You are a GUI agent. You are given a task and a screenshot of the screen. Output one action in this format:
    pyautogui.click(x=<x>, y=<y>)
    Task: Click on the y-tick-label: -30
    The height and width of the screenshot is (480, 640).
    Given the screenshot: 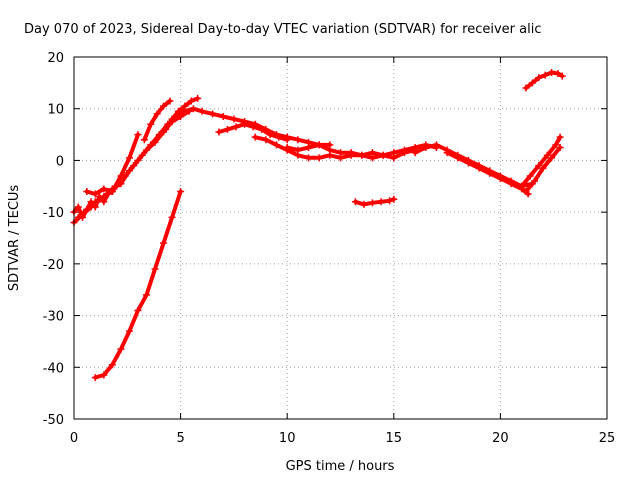 What is the action you would take?
    pyautogui.click(x=53, y=317)
    